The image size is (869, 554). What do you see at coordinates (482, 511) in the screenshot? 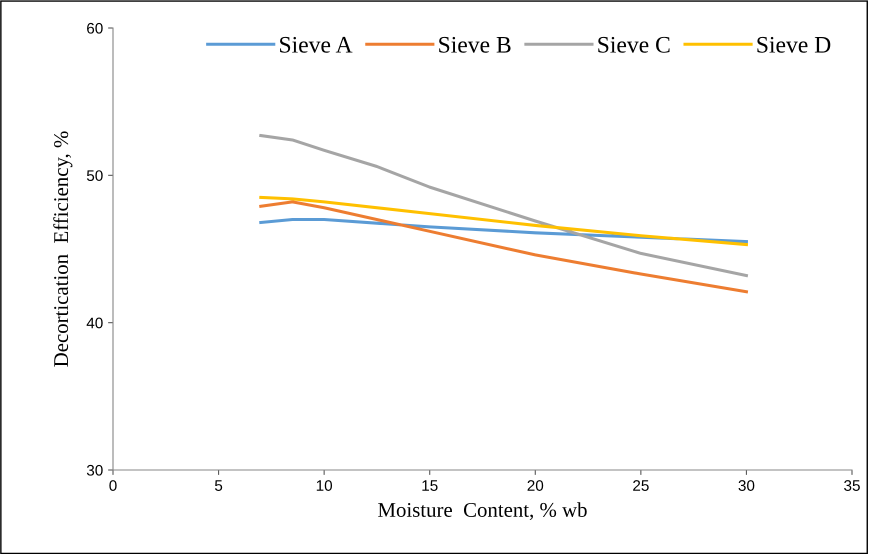
I see `x-axis-title: Moisture Content, % wb` at bounding box center [482, 511].